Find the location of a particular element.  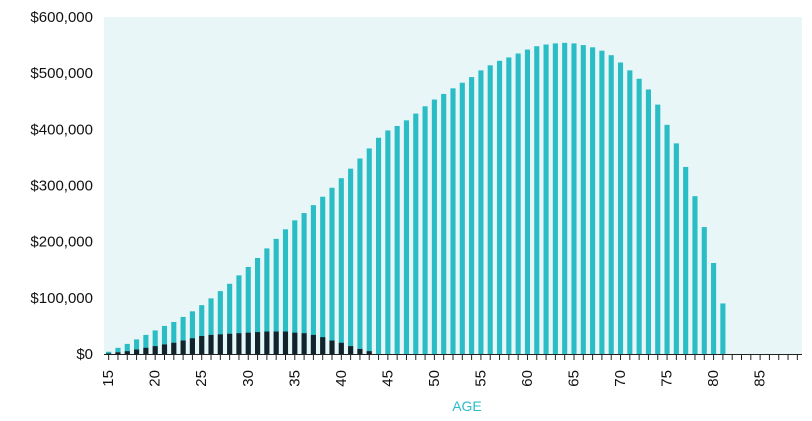

x-axis-ticks is located at coordinates (453, 357).